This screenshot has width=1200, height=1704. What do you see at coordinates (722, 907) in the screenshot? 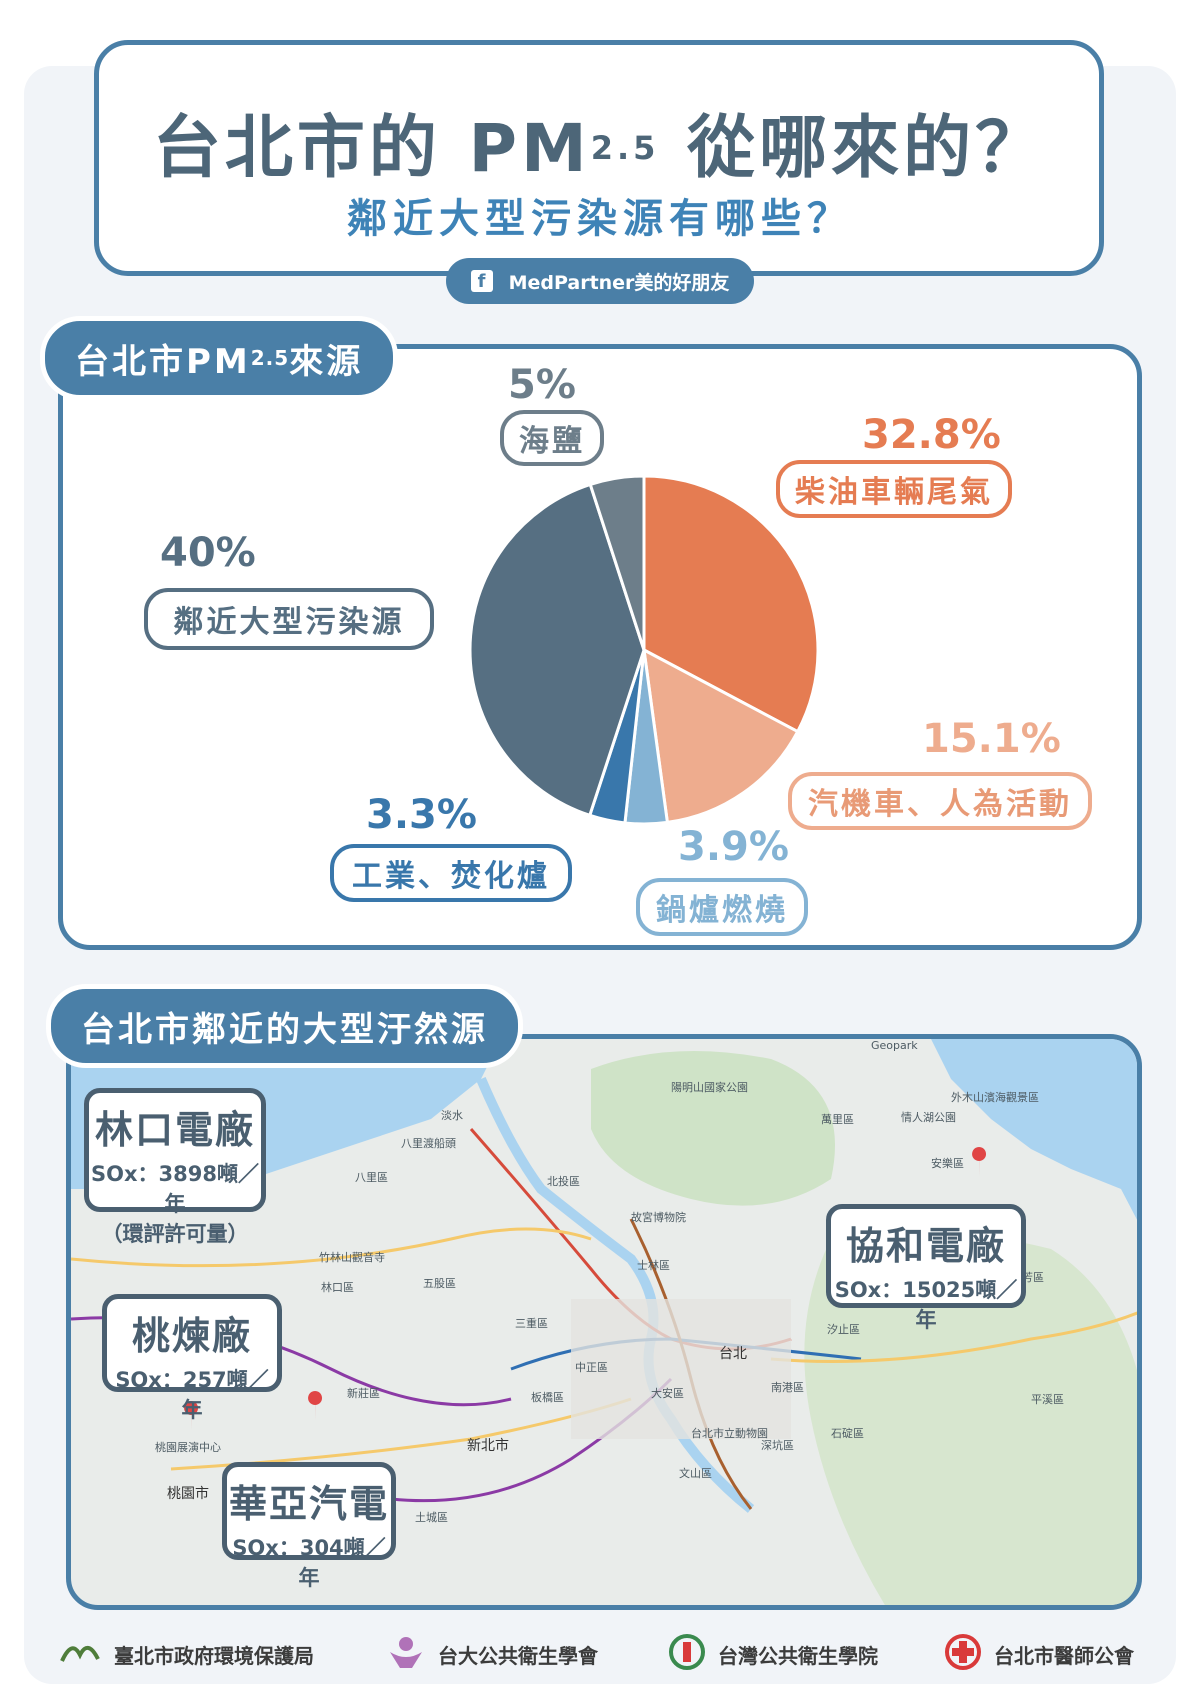
I see `callout-boiler: 鍋爐燃燒` at bounding box center [722, 907].